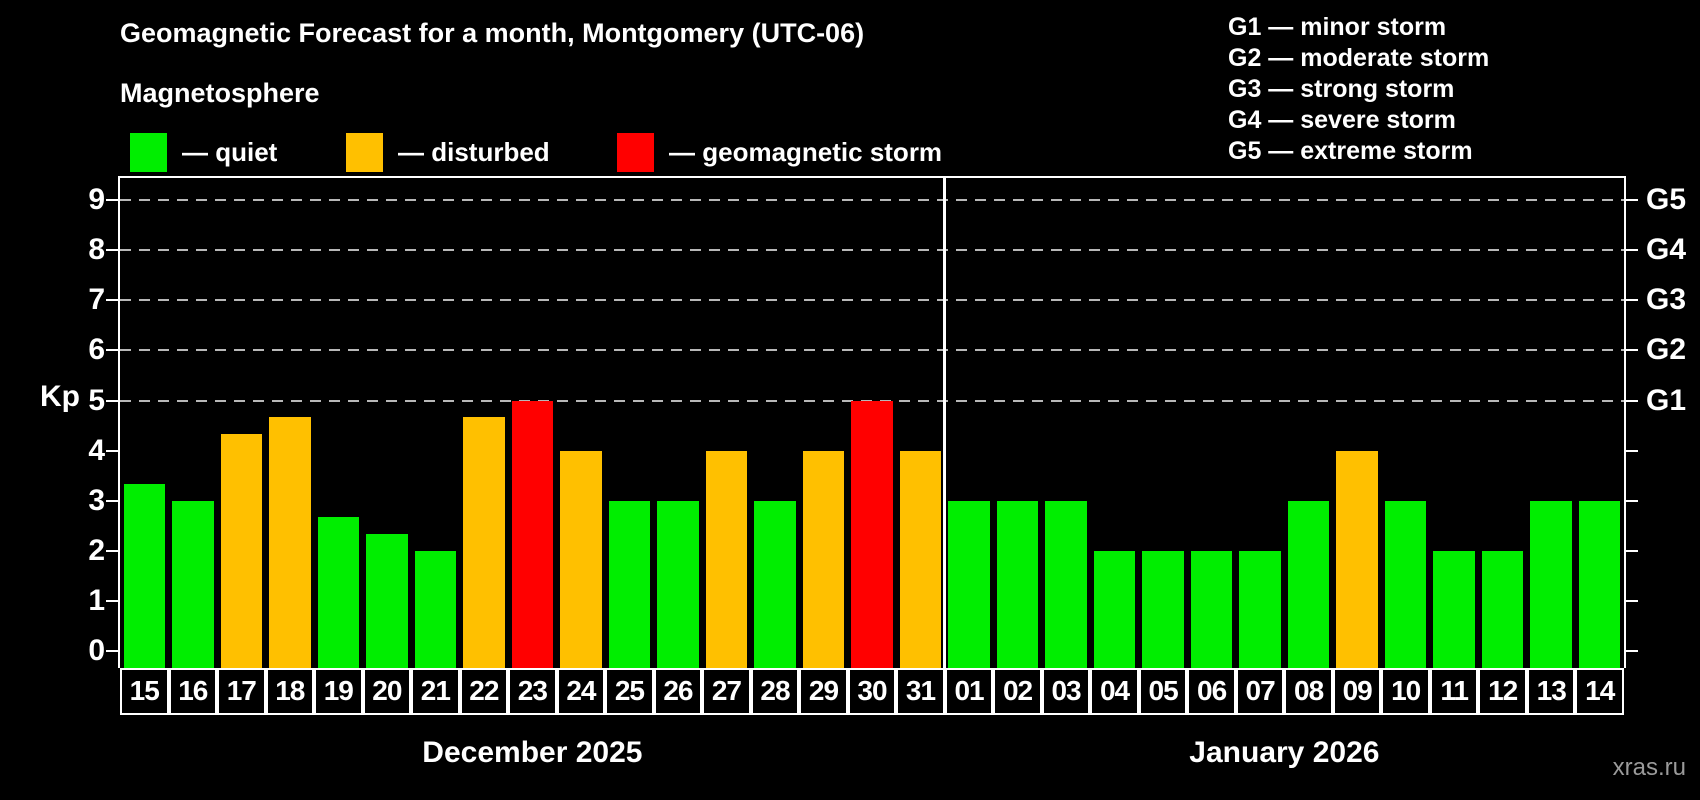 This screenshot has height=800, width=1700. I want to click on legend-item-storm: — geomagnetic storm, so click(779, 152).